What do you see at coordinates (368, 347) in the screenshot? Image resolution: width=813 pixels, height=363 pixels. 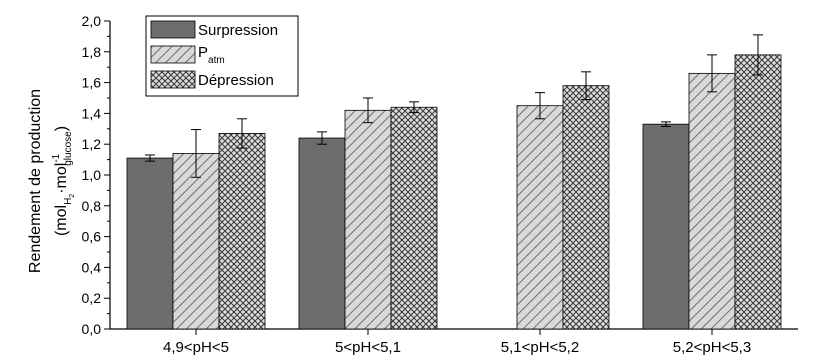 I see `x-tick-label: 5<pH<5,1` at bounding box center [368, 347].